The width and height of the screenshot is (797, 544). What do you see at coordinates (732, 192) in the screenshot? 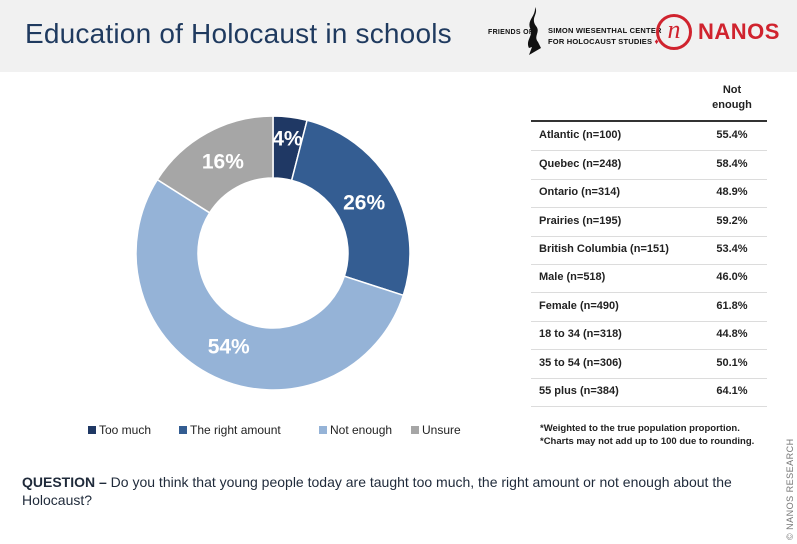
I see `row-value: 48.9%` at bounding box center [732, 192].